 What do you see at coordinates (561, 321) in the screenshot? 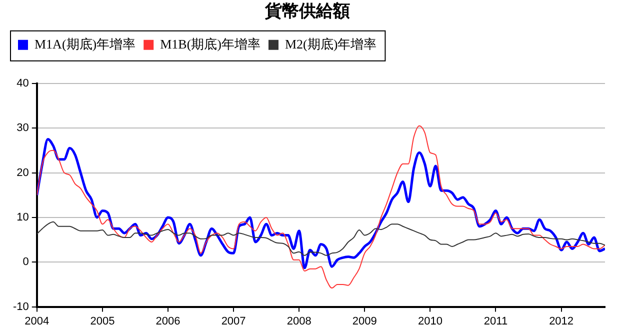
I see `x-tick-label: 2012` at bounding box center [561, 321].